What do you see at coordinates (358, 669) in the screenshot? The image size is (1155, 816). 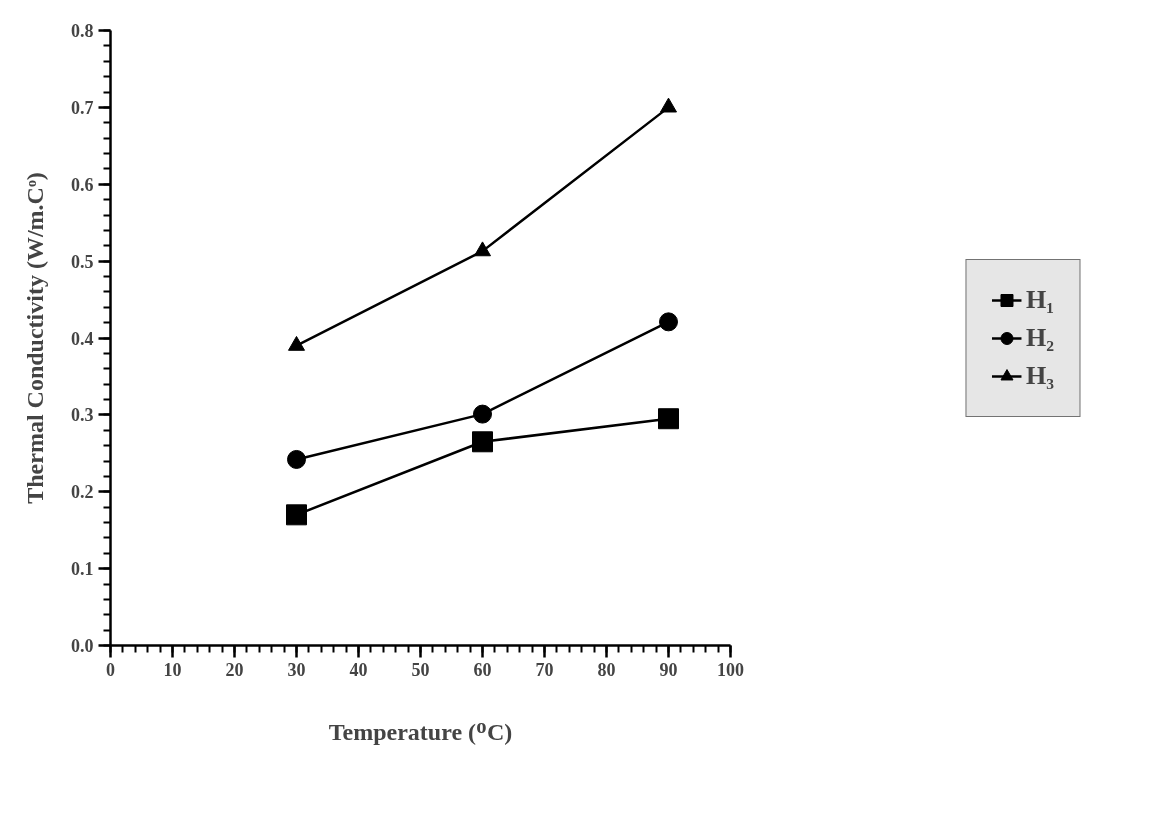 I see `x-tick-label: 40` at bounding box center [358, 669].